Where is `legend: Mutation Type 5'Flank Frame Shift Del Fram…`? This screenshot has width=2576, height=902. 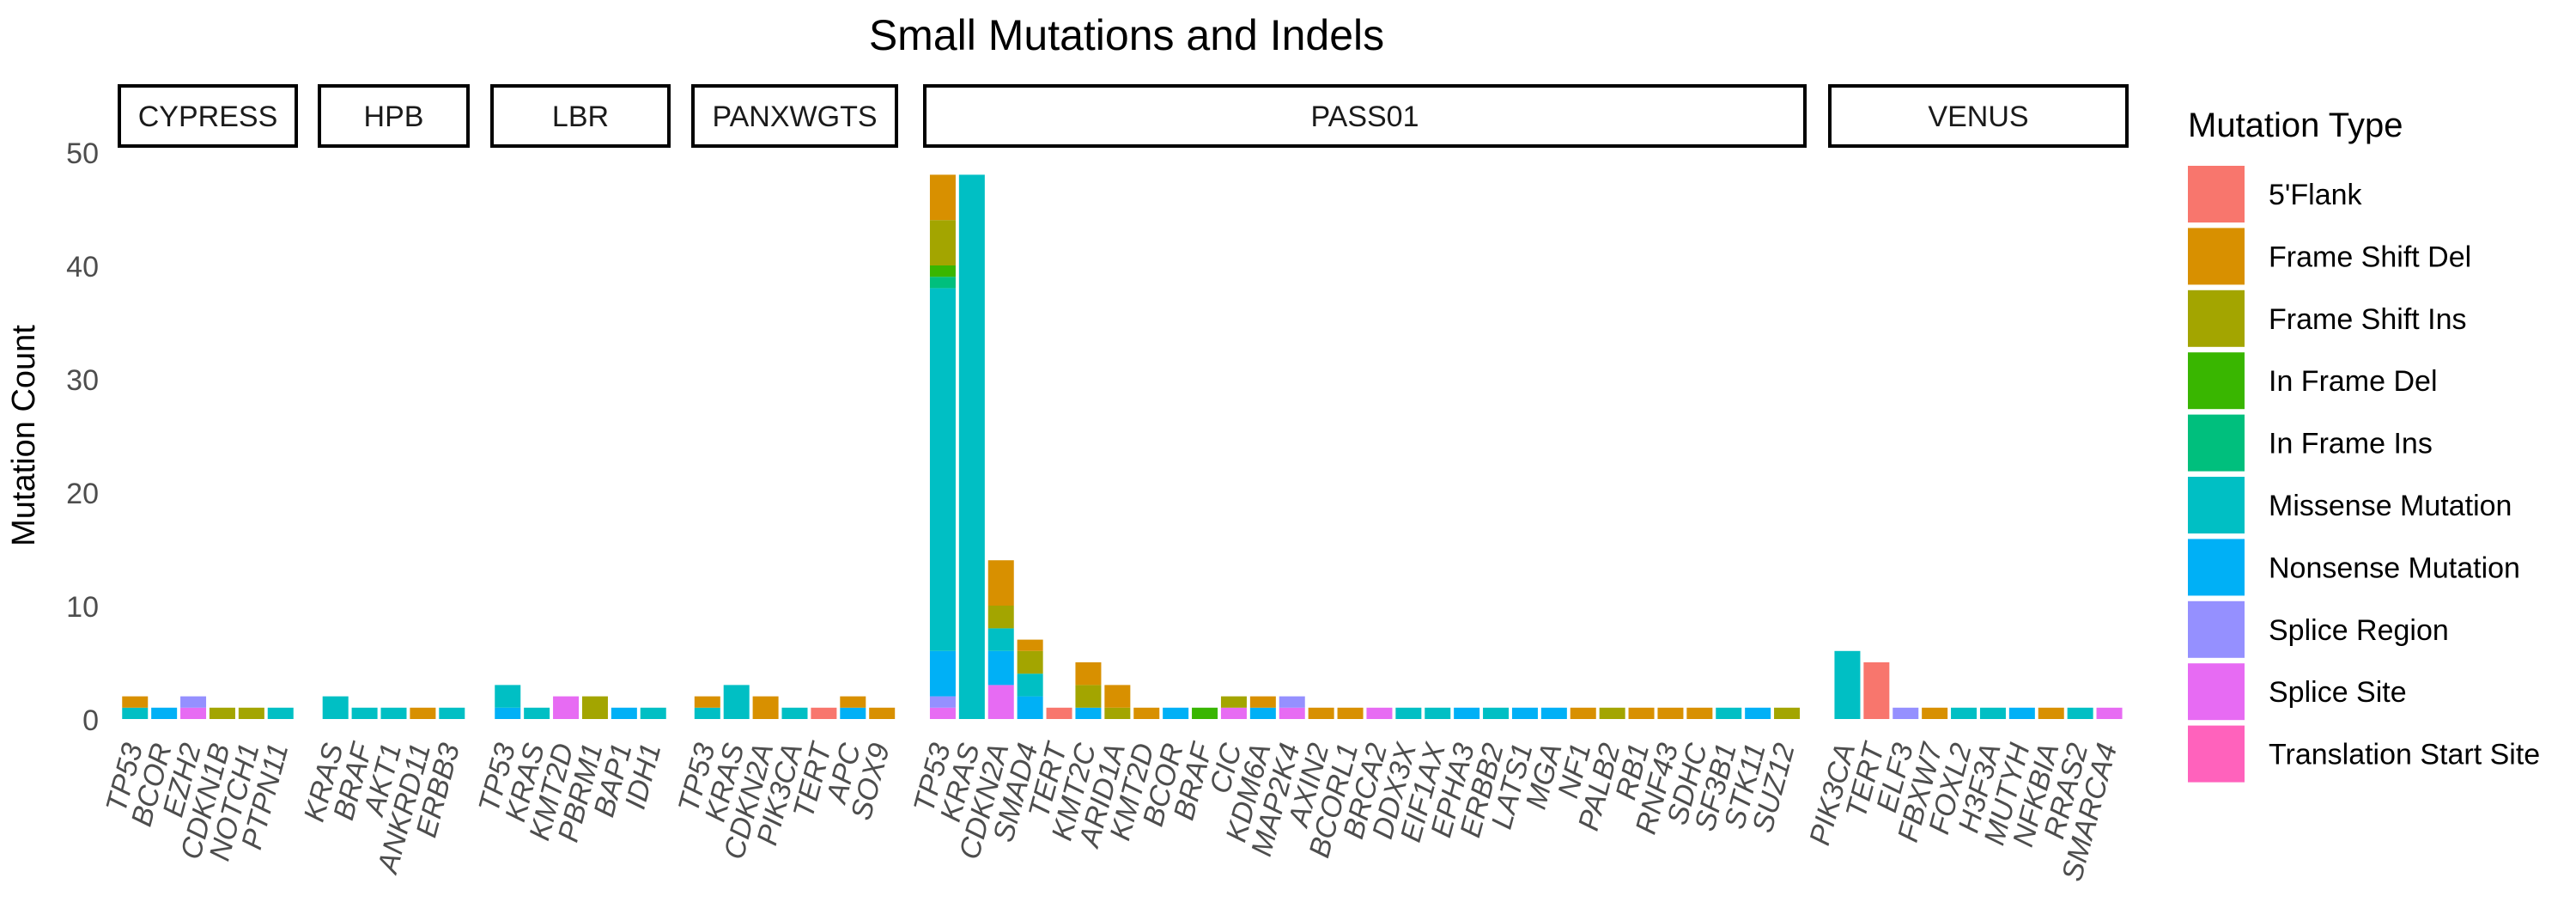
legend: Mutation Type 5'Flank Frame Shift Del Fram… is located at coordinates (2364, 445).